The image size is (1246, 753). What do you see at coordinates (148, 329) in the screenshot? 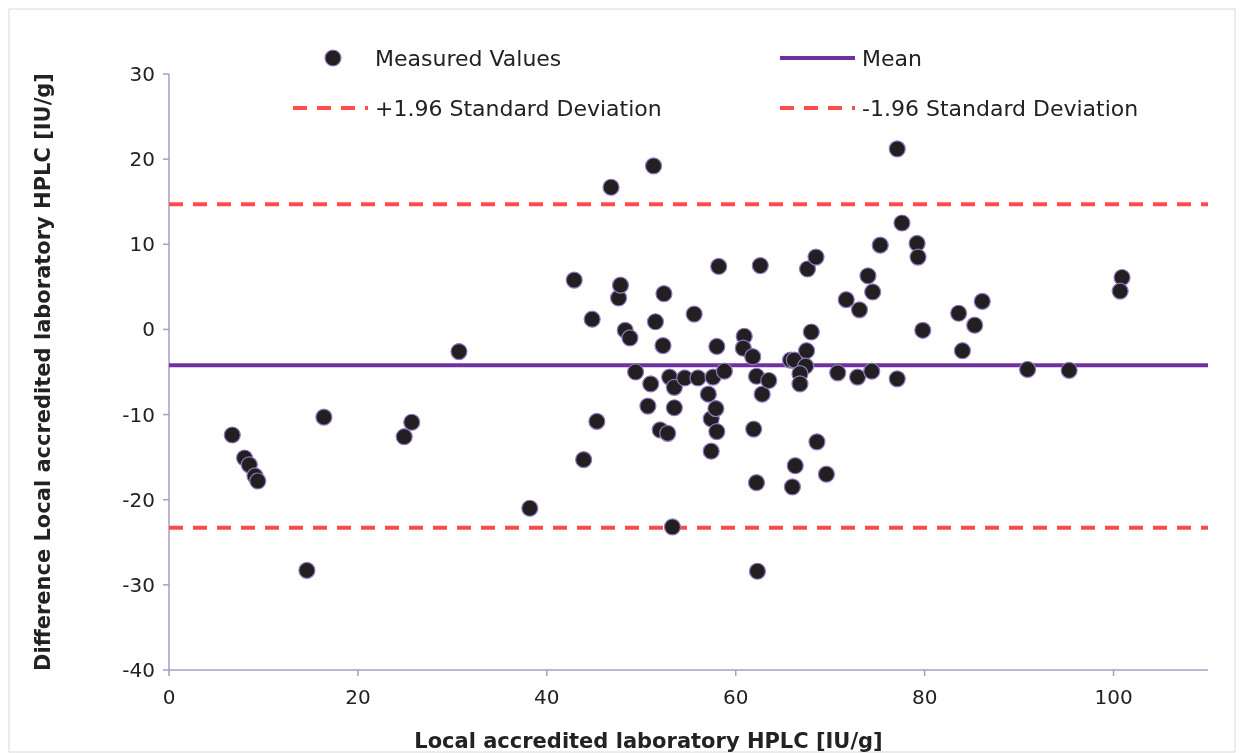
I see `y-tick-label: 0` at bounding box center [148, 329].